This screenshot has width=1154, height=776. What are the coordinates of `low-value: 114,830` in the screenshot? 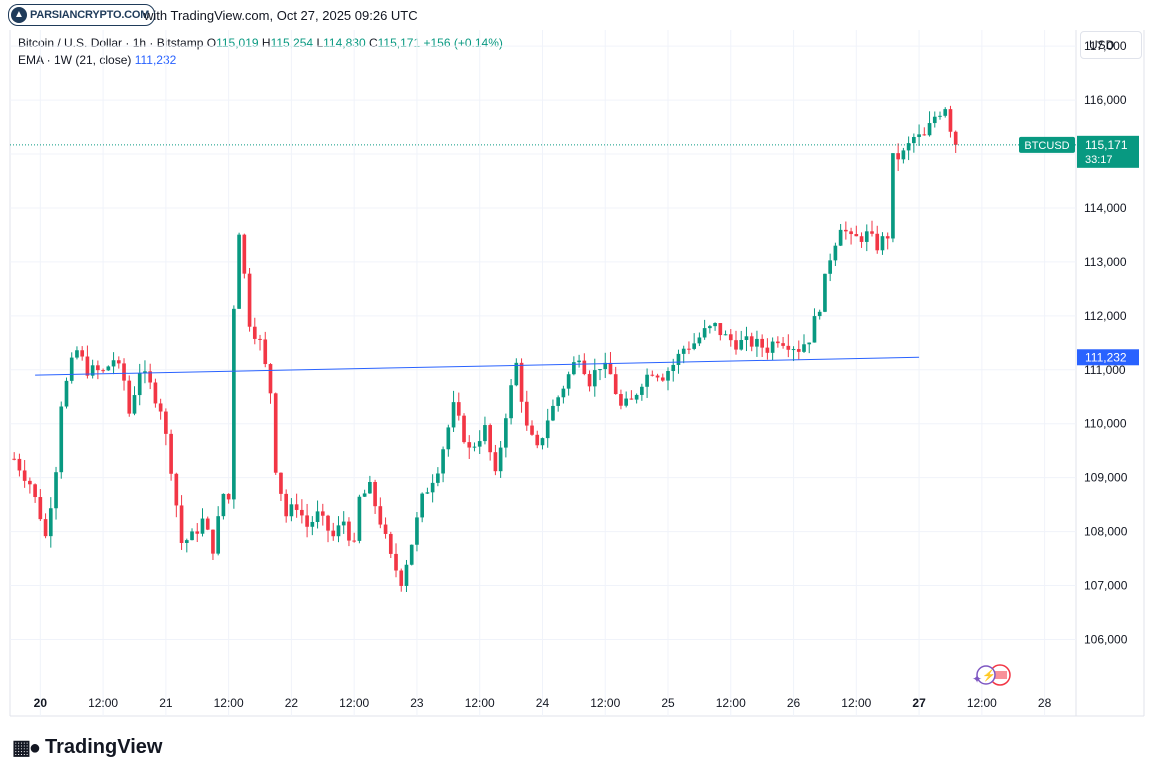 It's located at (344, 43).